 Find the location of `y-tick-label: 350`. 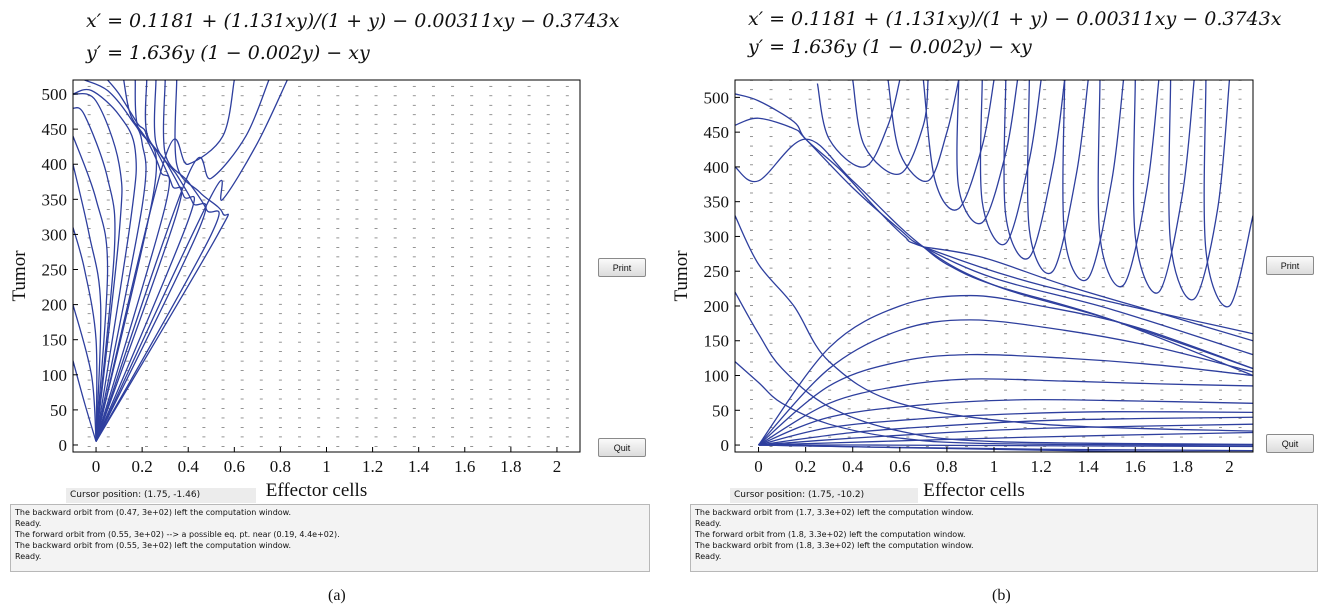

y-tick-label: 350 is located at coordinates (55, 199).